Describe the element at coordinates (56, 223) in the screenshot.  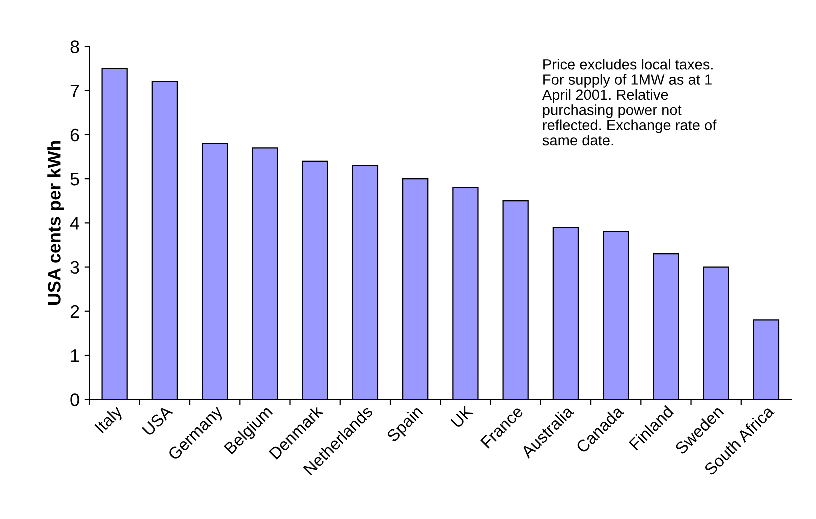
I see `y-axis-title: USA cents per kWh` at that location.